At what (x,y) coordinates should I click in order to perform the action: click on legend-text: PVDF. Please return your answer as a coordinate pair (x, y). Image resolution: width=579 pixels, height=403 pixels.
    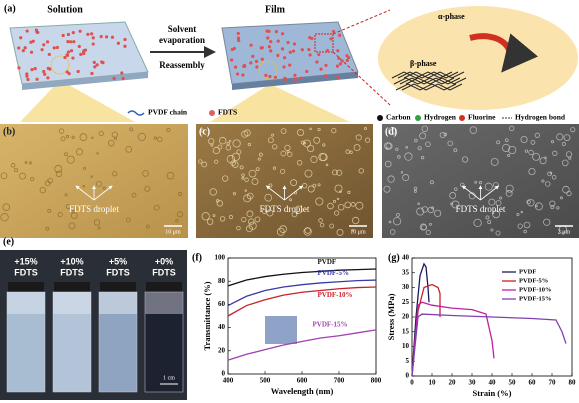
    Looking at the image, I should click on (527, 271).